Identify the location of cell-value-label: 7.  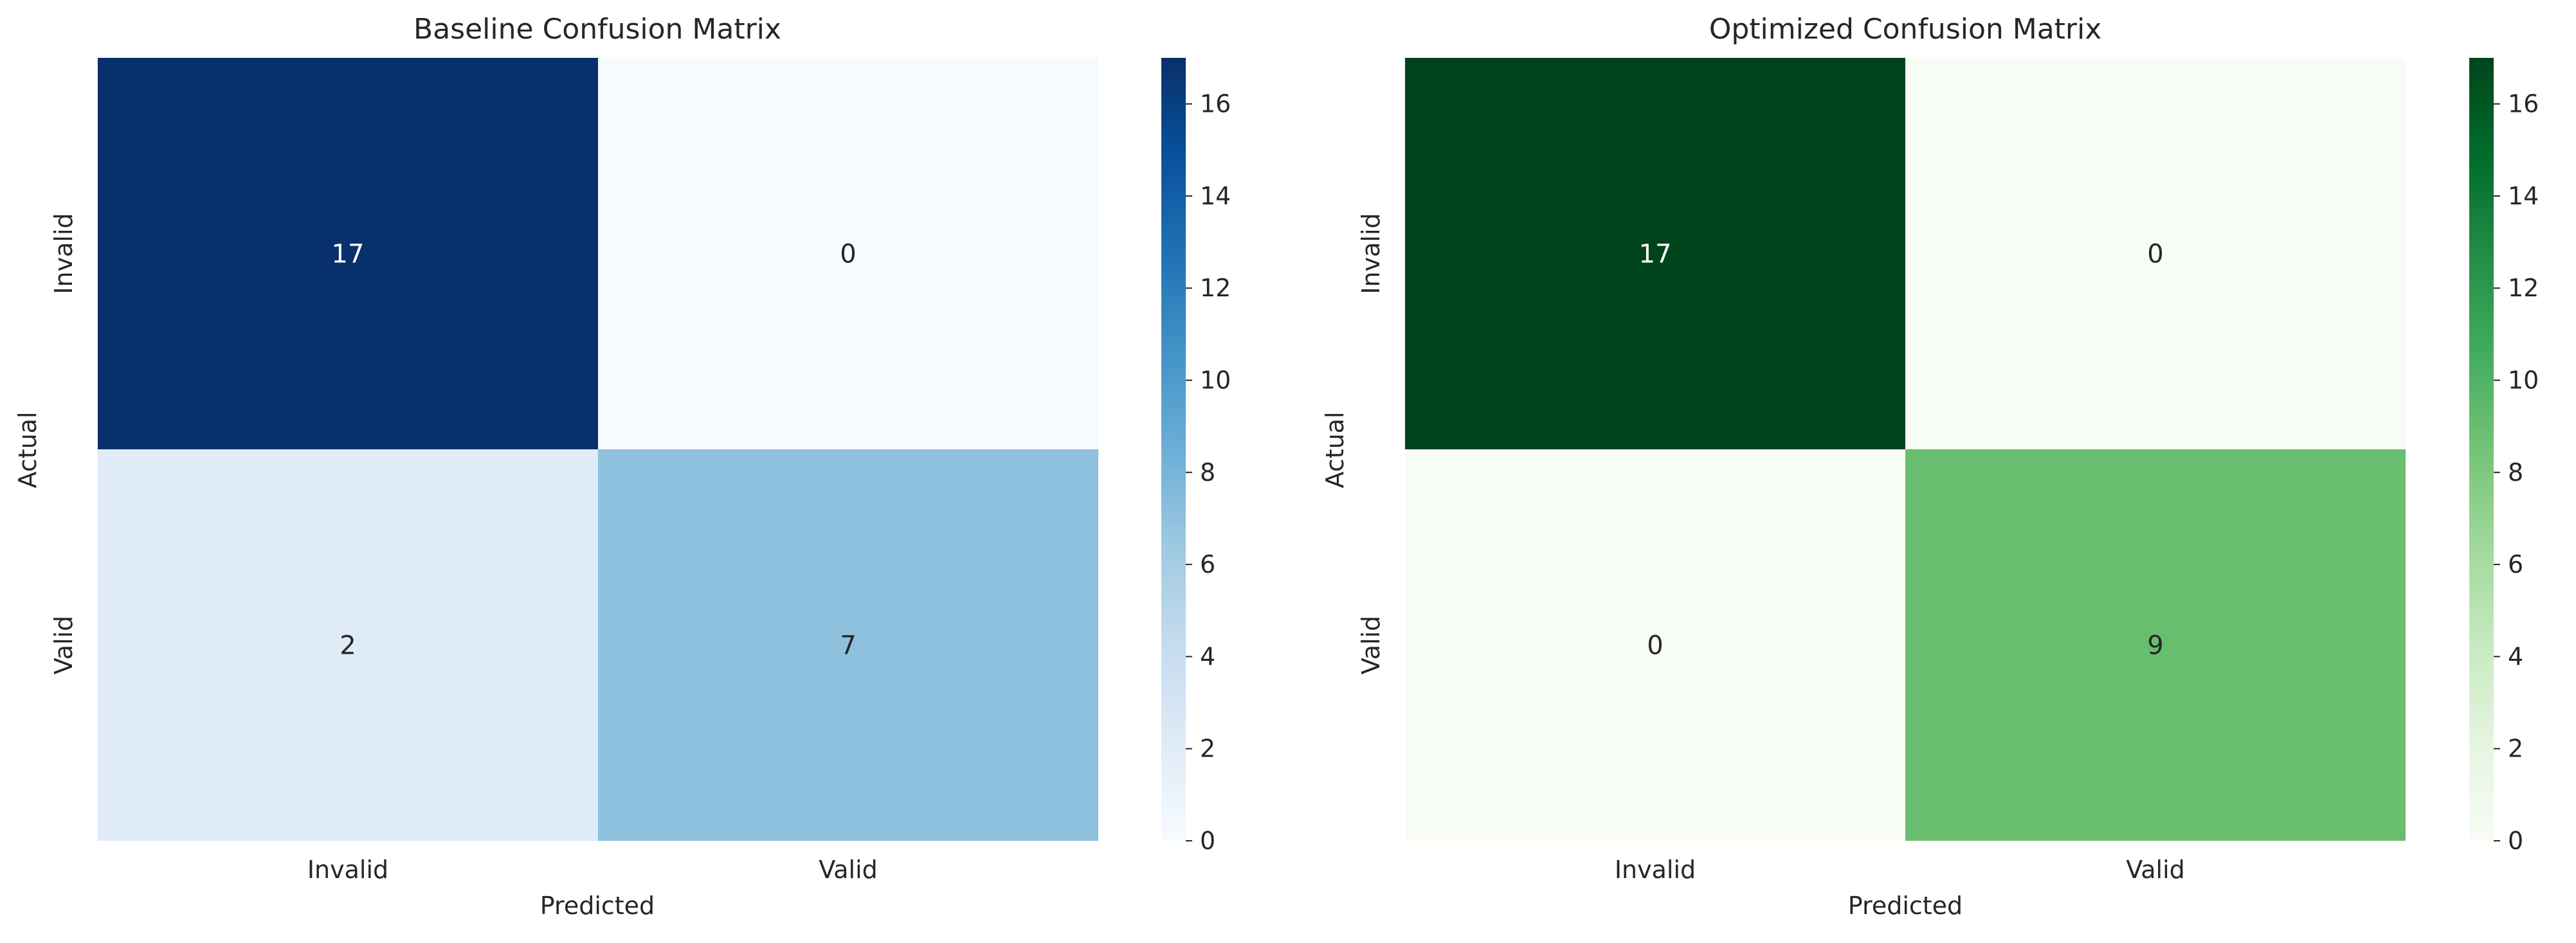
(848, 646).